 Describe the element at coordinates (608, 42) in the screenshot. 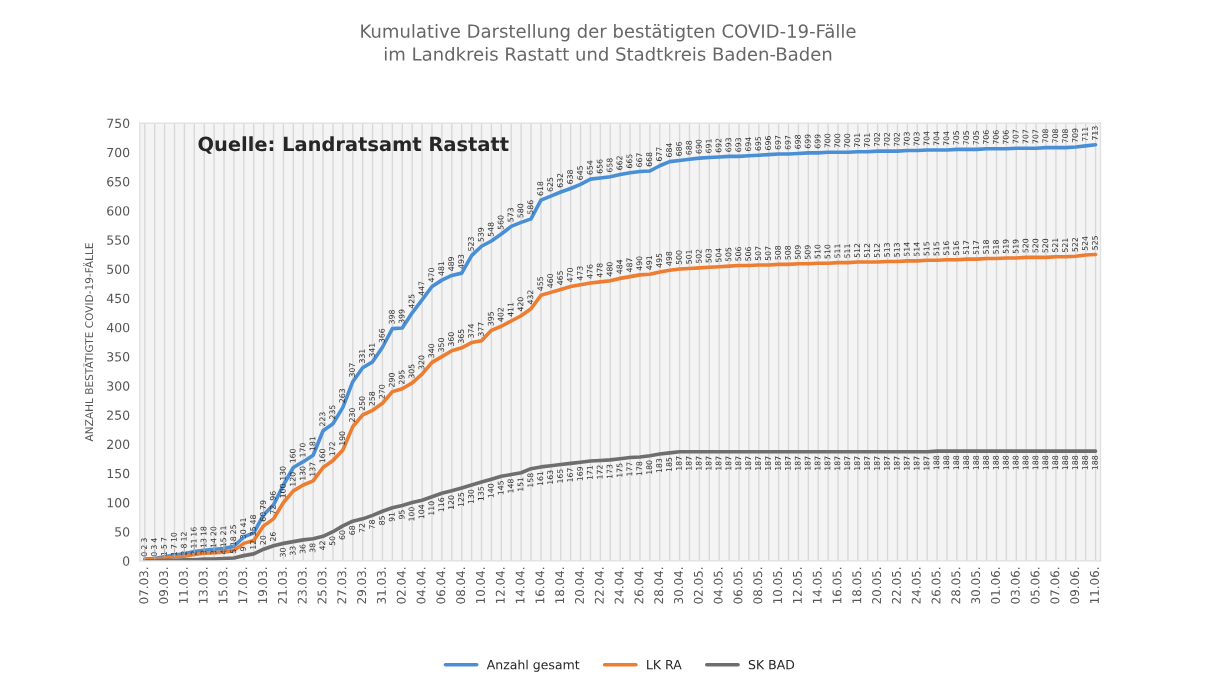

I see `chart-title: Kumulative Darstellung der bestätigten COVID-19-Fälle im Landkreis Rastatt und Stadtkreis Baden-Baden` at that location.